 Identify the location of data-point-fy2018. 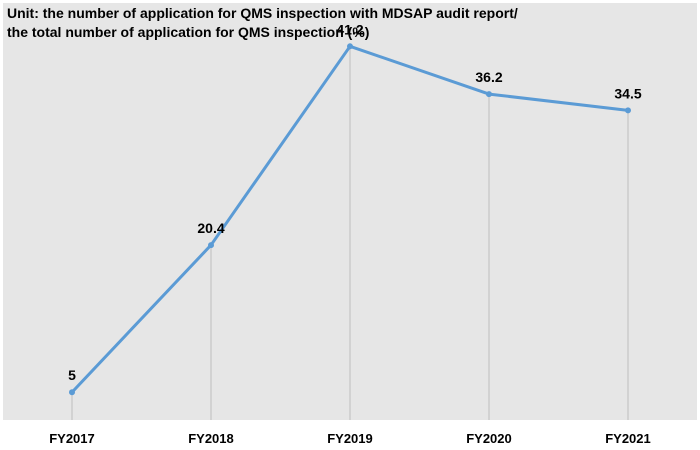
(211, 245).